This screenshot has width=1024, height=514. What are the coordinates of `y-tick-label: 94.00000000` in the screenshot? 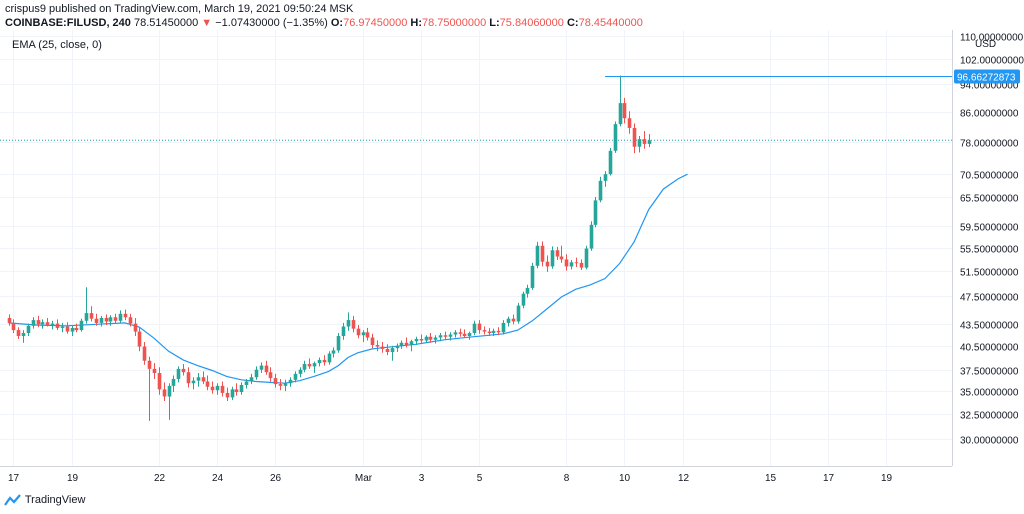 It's located at (989, 86).